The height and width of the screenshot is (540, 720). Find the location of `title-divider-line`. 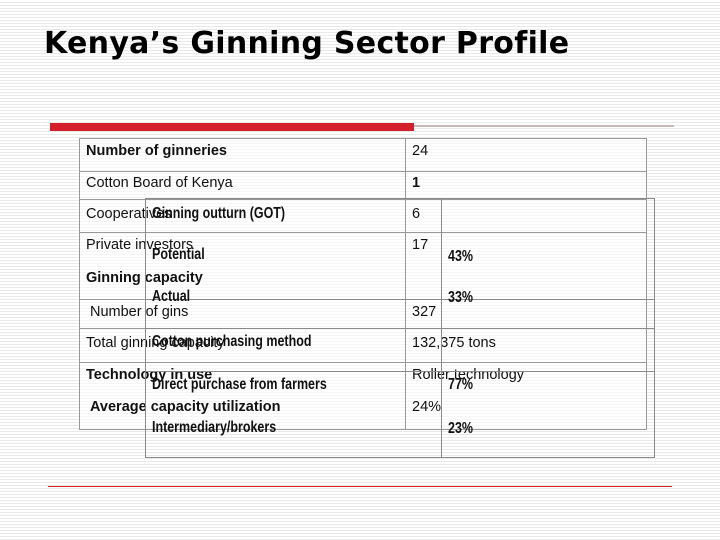

title-divider-line is located at coordinates (544, 126).